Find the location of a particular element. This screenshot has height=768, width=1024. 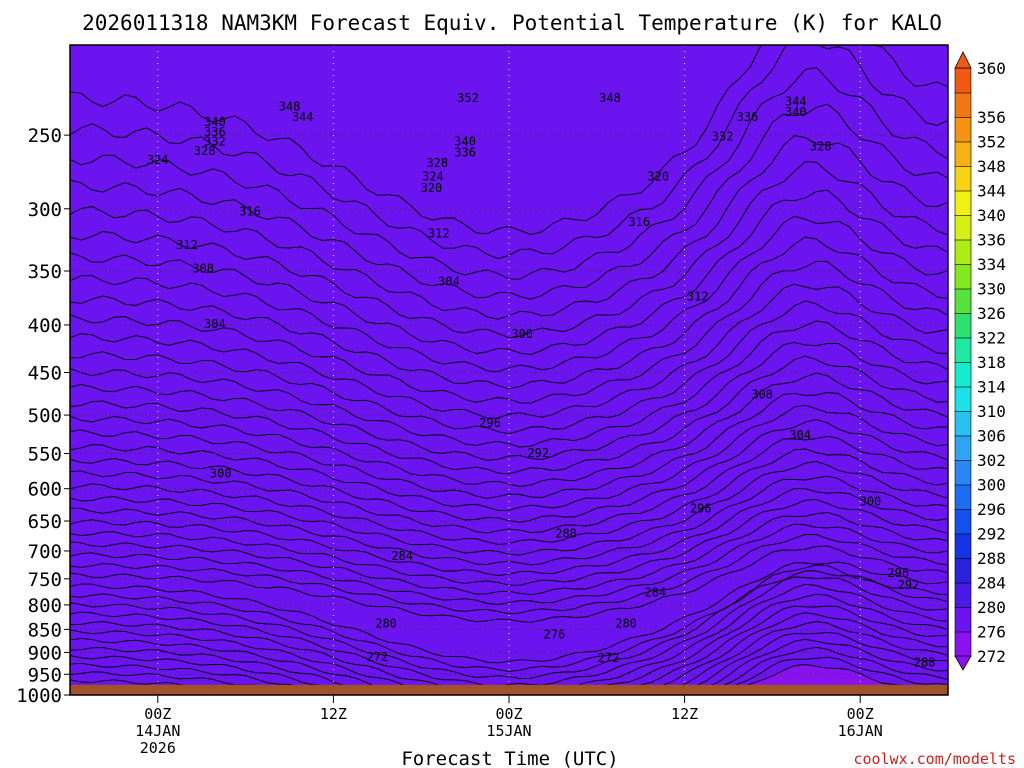

colorbar-label: 352 is located at coordinates (991, 142).